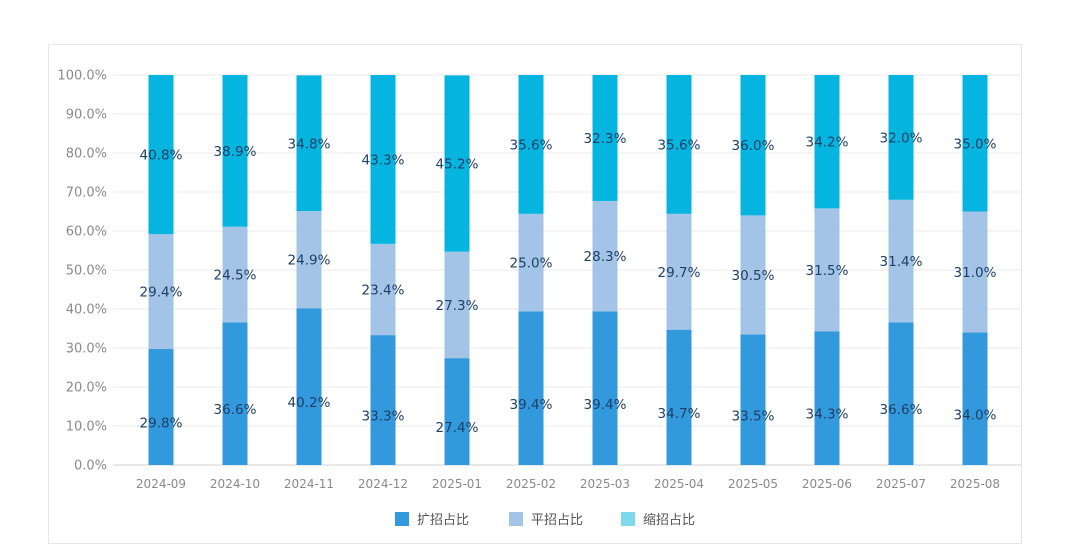  Describe the element at coordinates (383, 417) in the screenshot. I see `data-label: 33.3%` at that location.